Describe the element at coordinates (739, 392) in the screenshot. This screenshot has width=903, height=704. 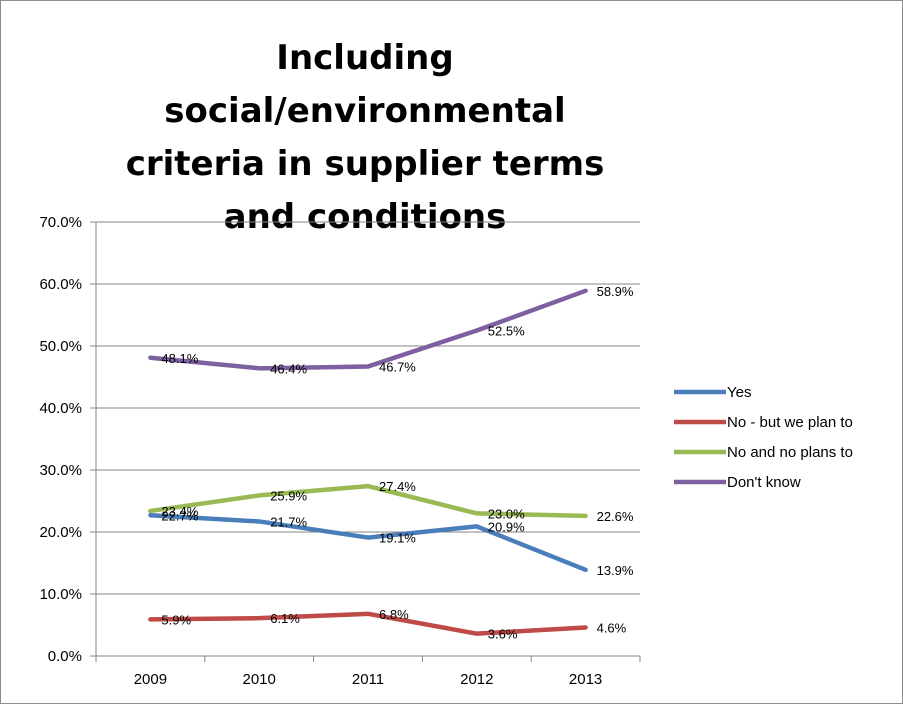
I see `legend-entry: Yes` at that location.